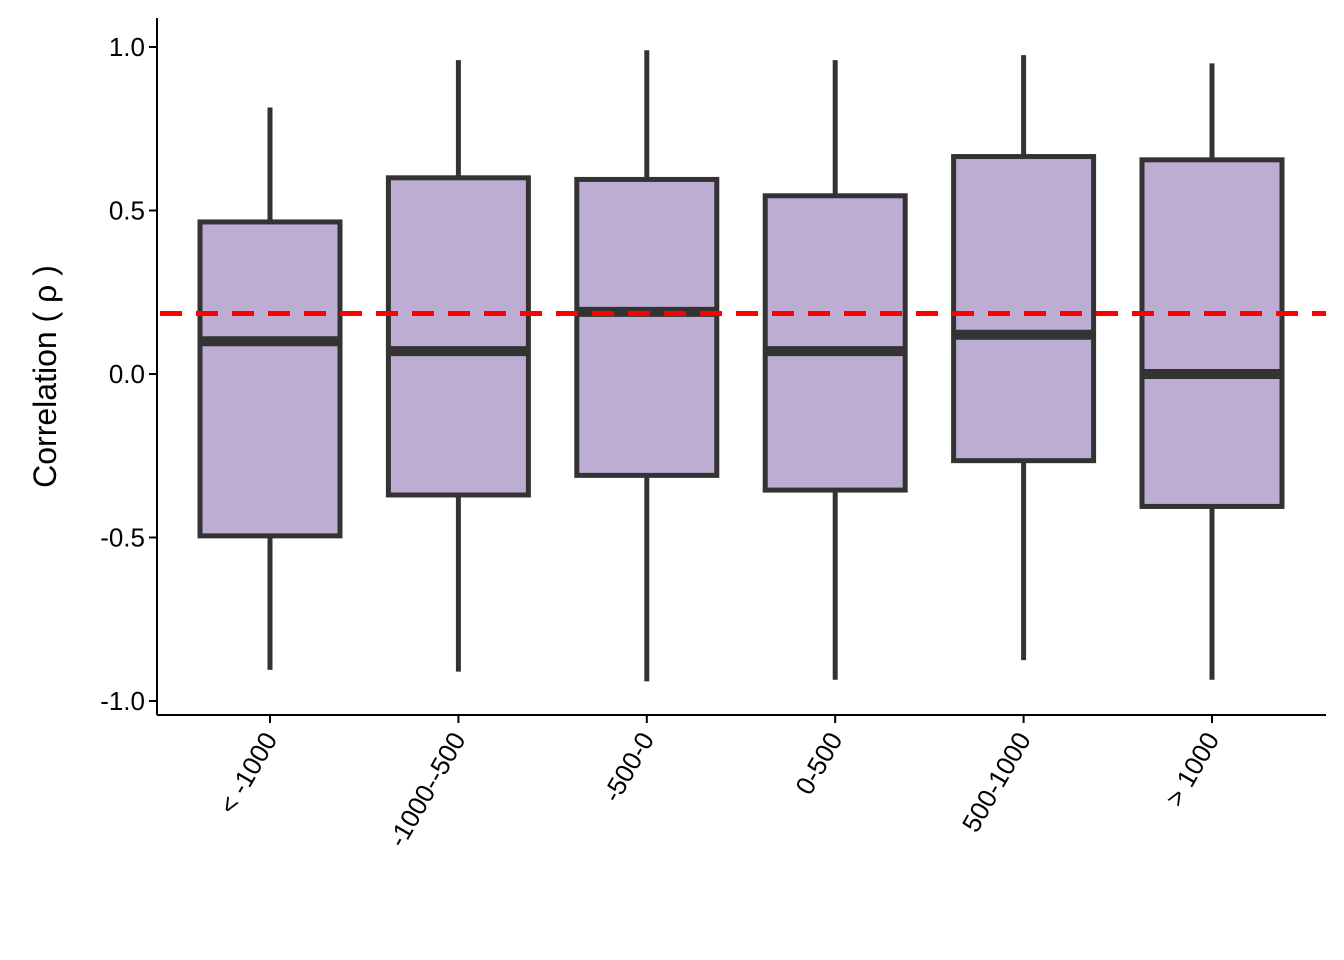 This screenshot has height=960, width=1344. Describe the element at coordinates (427, 789) in the screenshot. I see `x-tick-label: -1000--500` at that location.